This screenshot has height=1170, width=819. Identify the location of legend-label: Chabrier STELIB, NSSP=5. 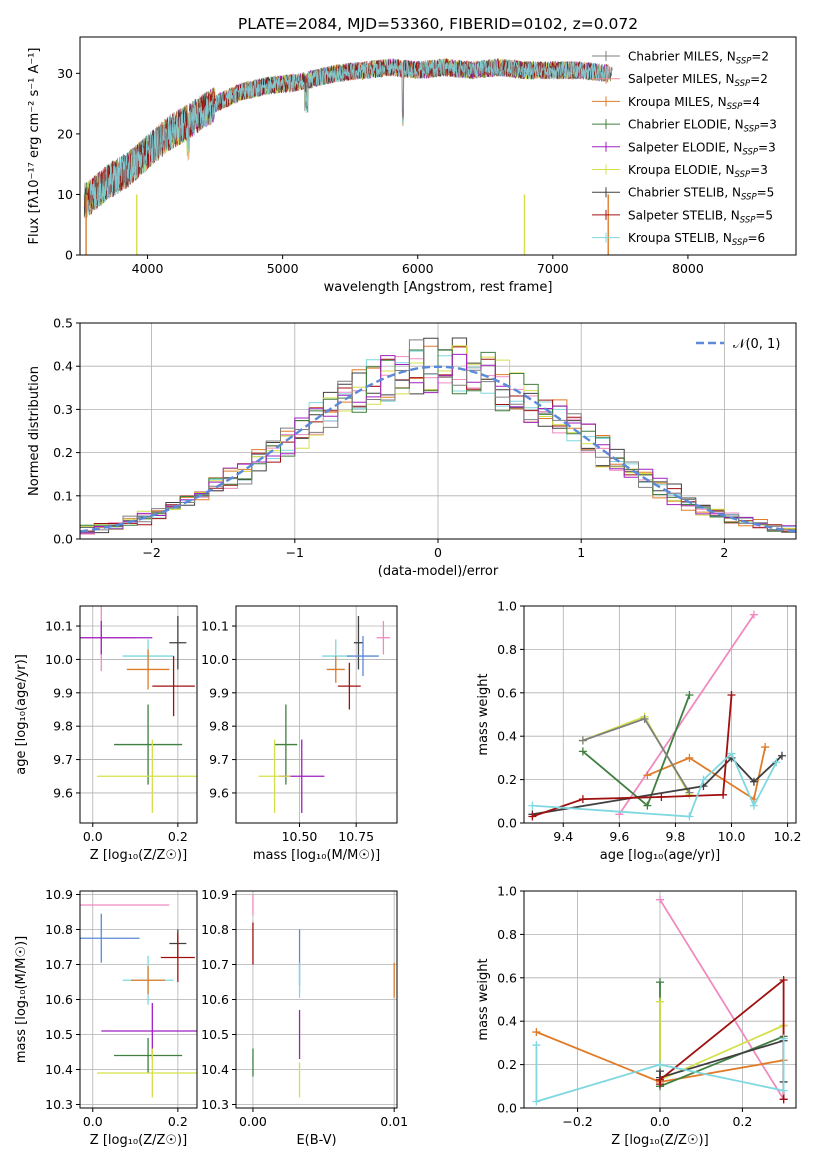
(701, 194).